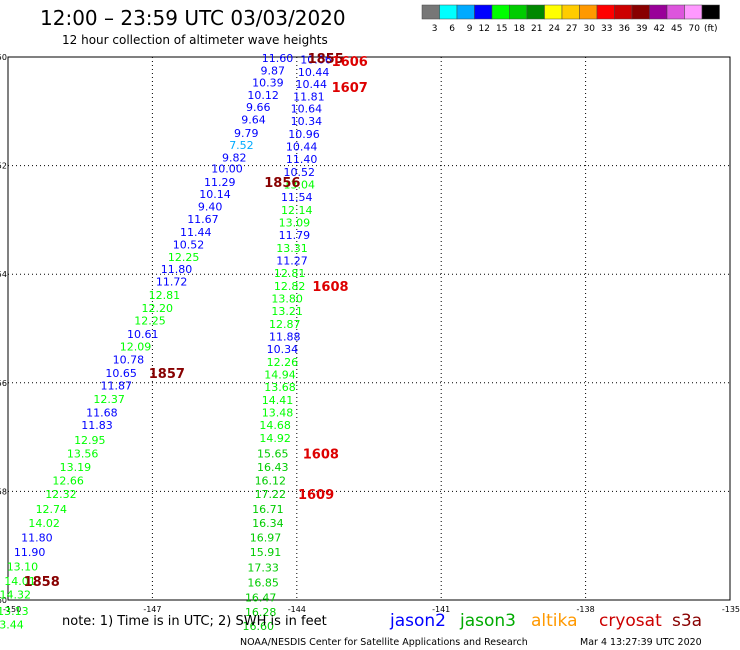  What do you see at coordinates (261, 612) in the screenshot?
I see `wave-height-label: 16.28` at bounding box center [261, 612].